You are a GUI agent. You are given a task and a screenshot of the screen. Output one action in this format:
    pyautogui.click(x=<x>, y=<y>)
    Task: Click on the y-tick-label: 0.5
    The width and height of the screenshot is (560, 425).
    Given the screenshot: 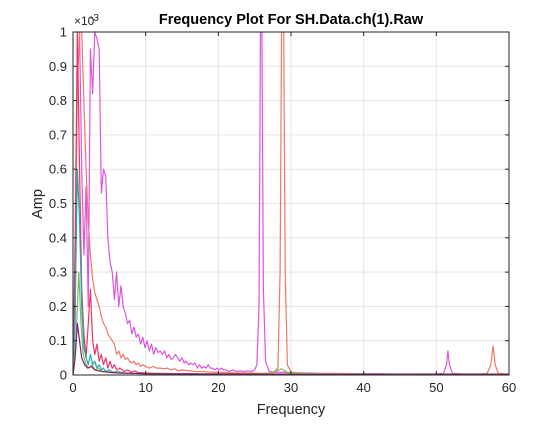 What is the action you would take?
    pyautogui.click(x=58, y=203)
    